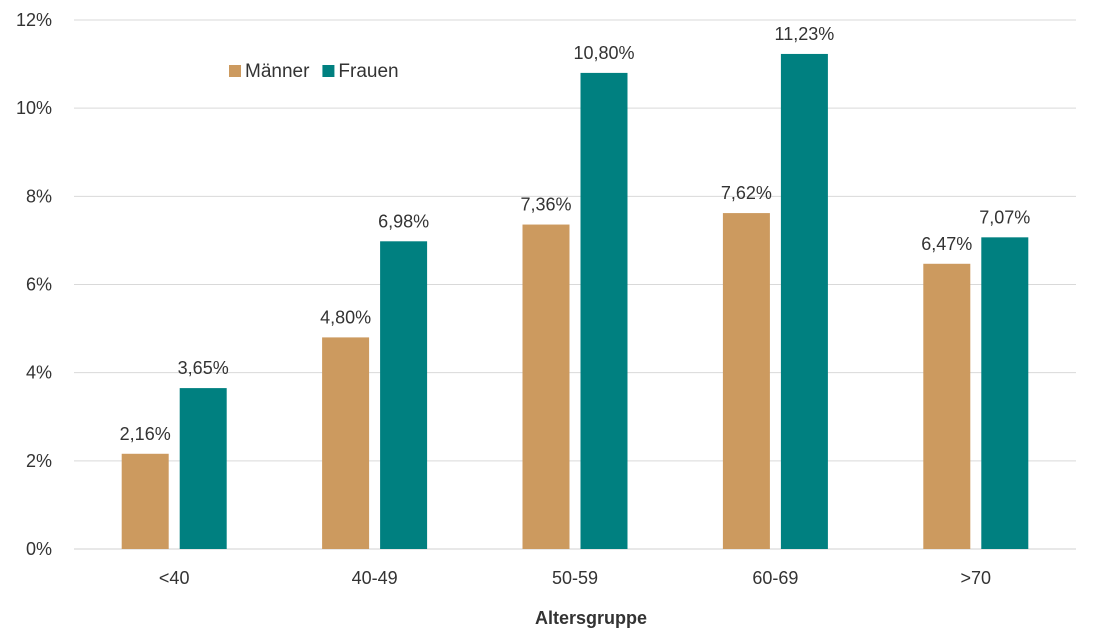  What do you see at coordinates (328, 71) in the screenshot?
I see `legend-swatch-frauen` at bounding box center [328, 71].